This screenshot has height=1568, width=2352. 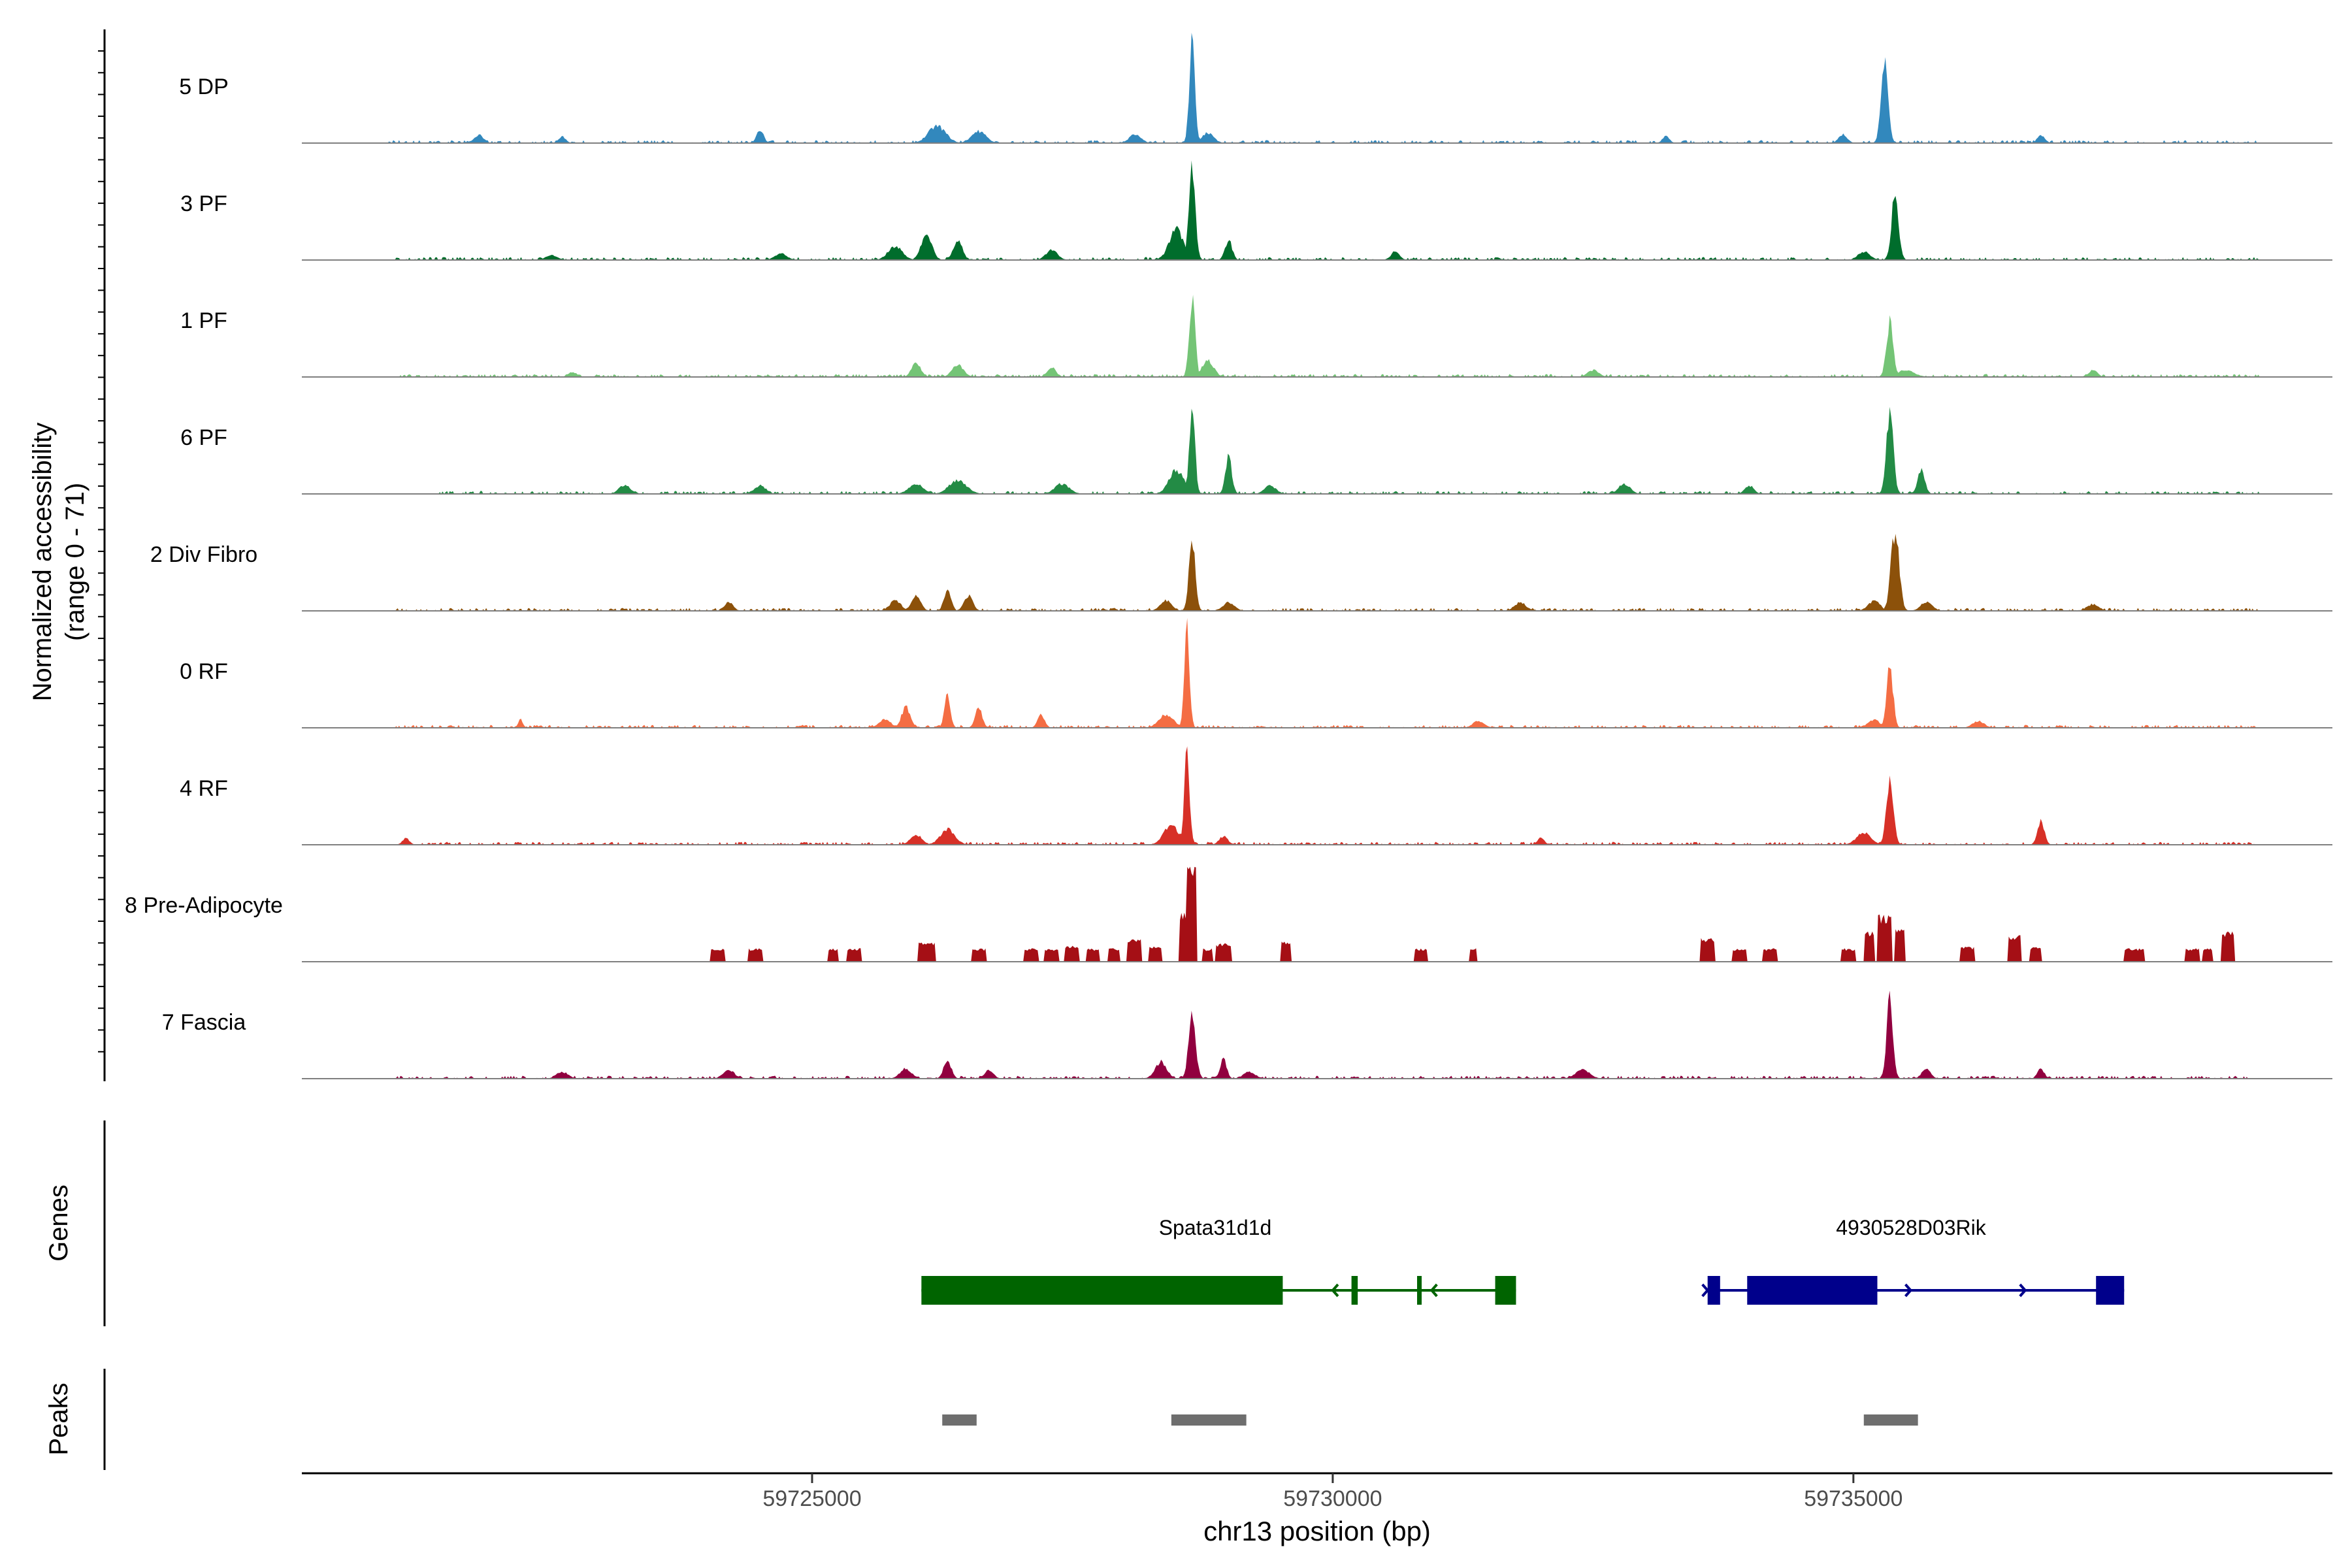 What do you see at coordinates (204, 1022) in the screenshot?
I see `track-label: 7 Fascia` at bounding box center [204, 1022].